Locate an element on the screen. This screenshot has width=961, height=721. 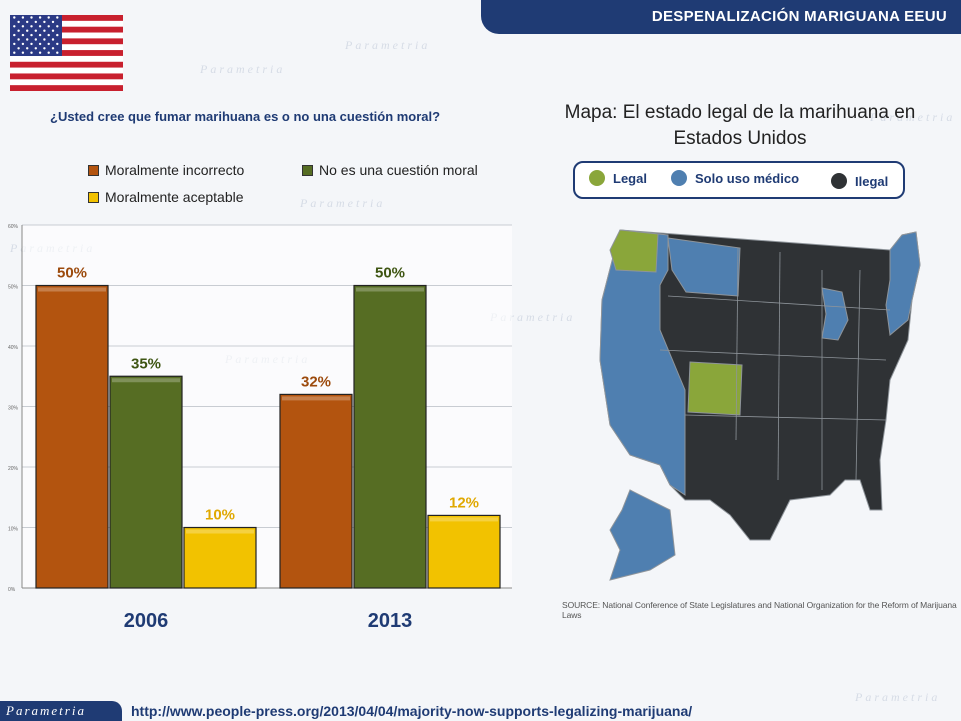
legend-item: Moralmente aceptable is located at coordinates (166, 197).